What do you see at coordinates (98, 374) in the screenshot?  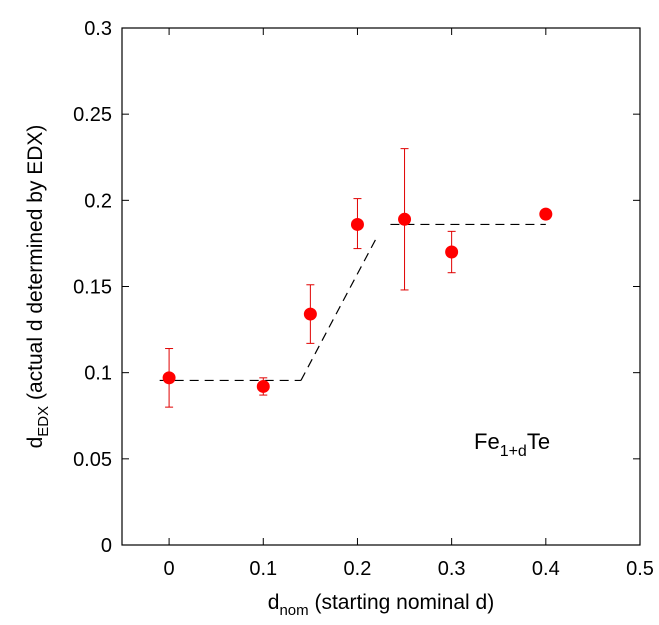 I see `y-tick-label: 0.1` at bounding box center [98, 374].